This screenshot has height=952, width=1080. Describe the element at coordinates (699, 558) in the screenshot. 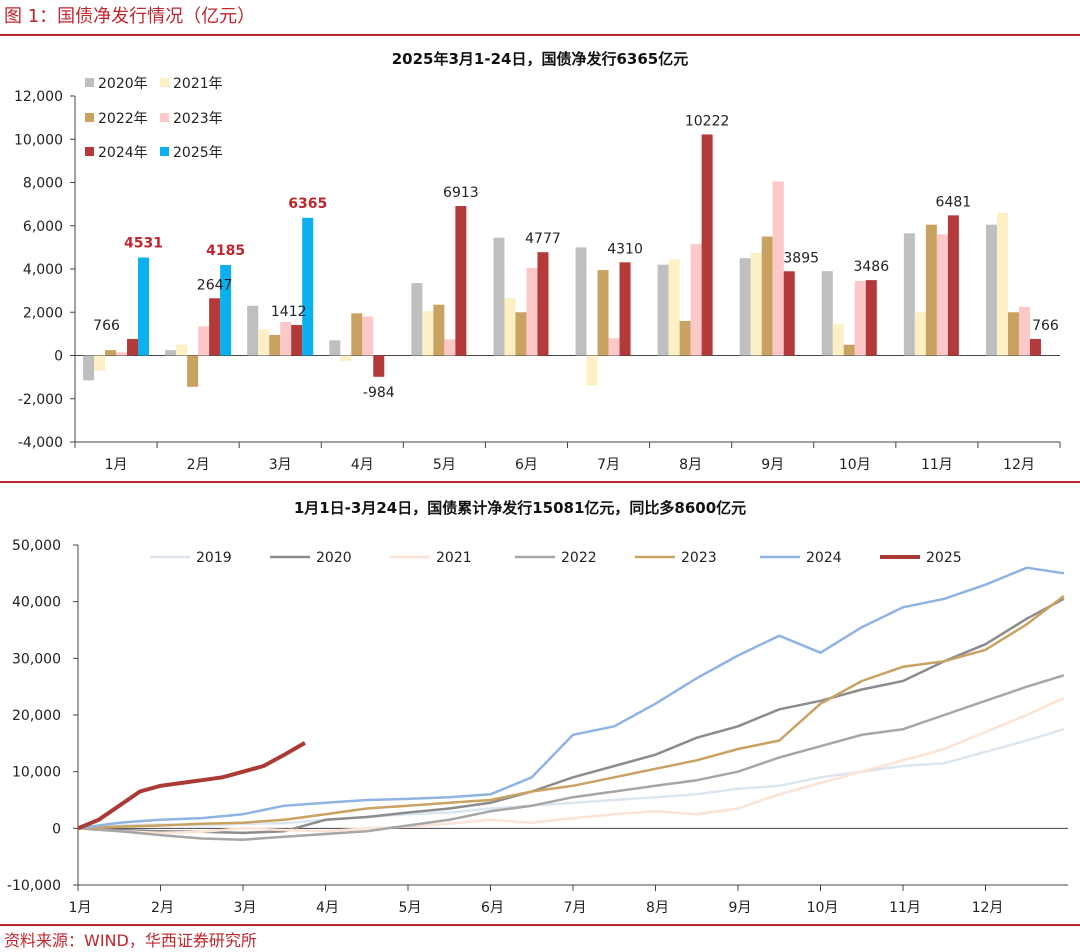

I see `line-legend-label: 2023` at that location.